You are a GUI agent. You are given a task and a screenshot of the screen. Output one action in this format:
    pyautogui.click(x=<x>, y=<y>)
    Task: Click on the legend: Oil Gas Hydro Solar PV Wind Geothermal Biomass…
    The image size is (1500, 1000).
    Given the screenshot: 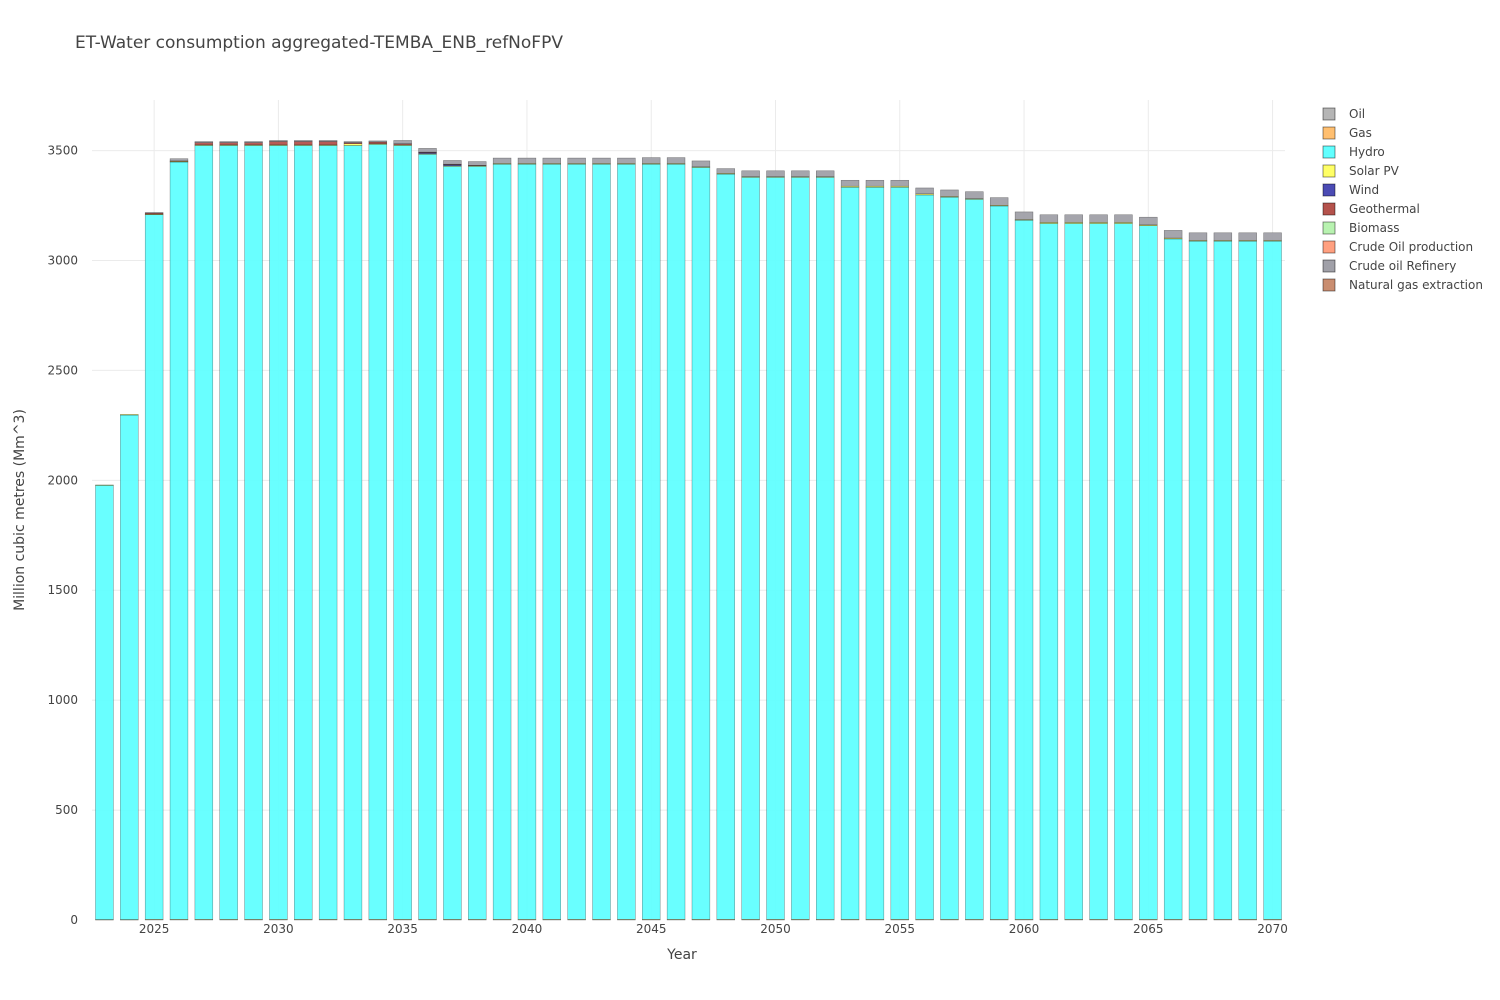 What is the action you would take?
    pyautogui.click(x=1402, y=199)
    